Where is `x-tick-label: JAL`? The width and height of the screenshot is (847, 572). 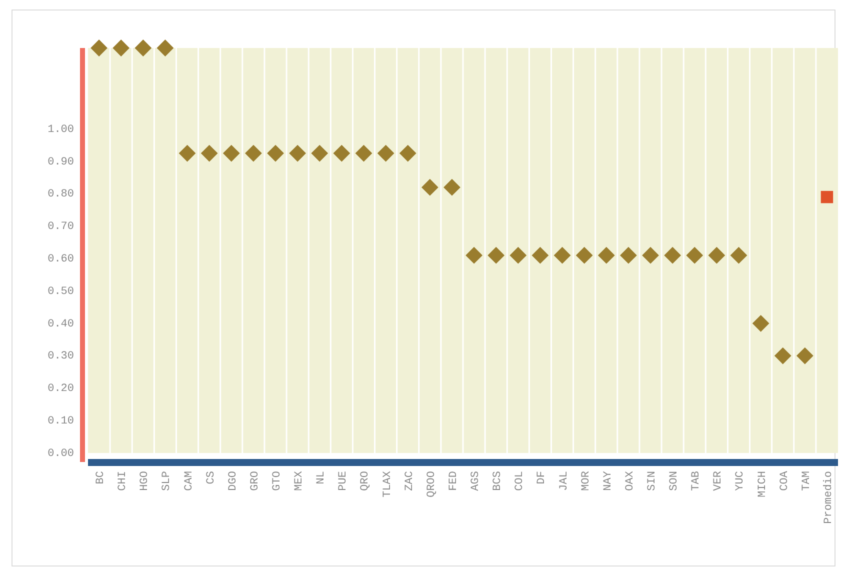
x-tick-label: JAL is located at coordinates (564, 481).